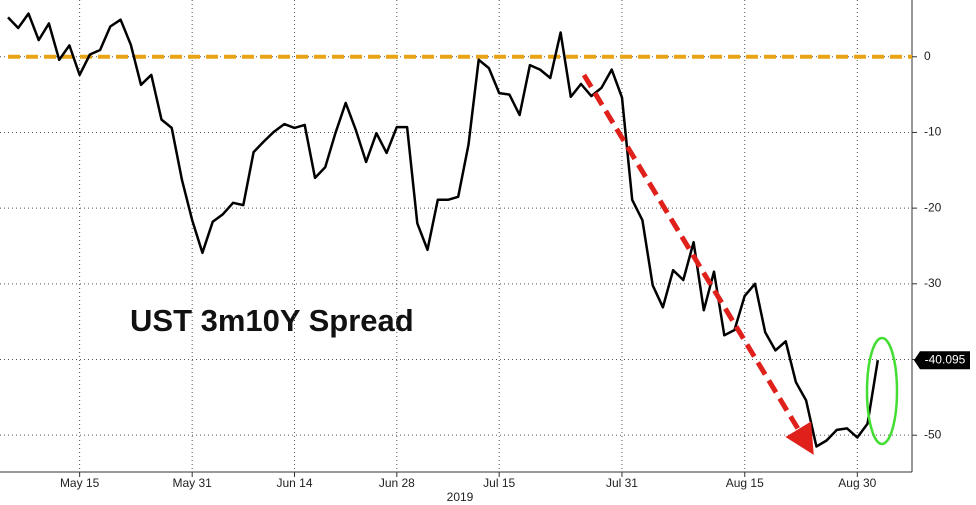 Image resolution: width=976 pixels, height=505 pixels. I want to click on x-tick-label: Jul 15, so click(499, 483).